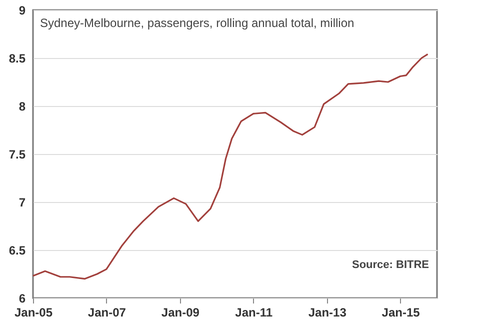 This screenshot has width=478, height=328. I want to click on y-tick-label: 9, so click(22, 11).